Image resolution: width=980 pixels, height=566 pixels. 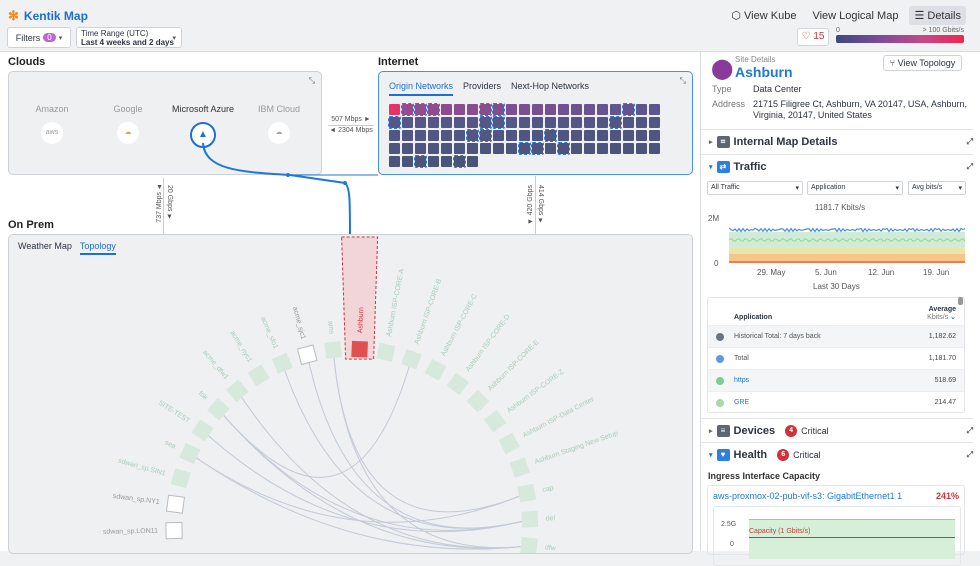 I want to click on tab-weather-map: Weather Map, so click(x=45, y=246).